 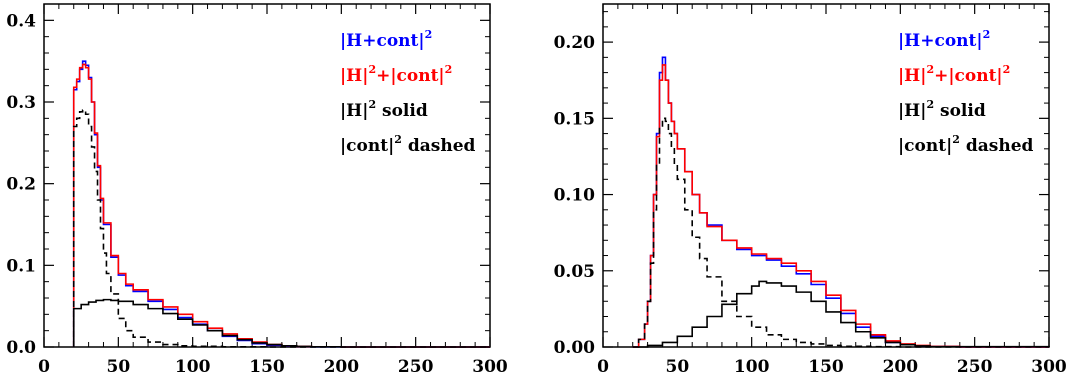 What do you see at coordinates (21, 348) in the screenshot?
I see `y-tick-label: 0.0` at bounding box center [21, 348].